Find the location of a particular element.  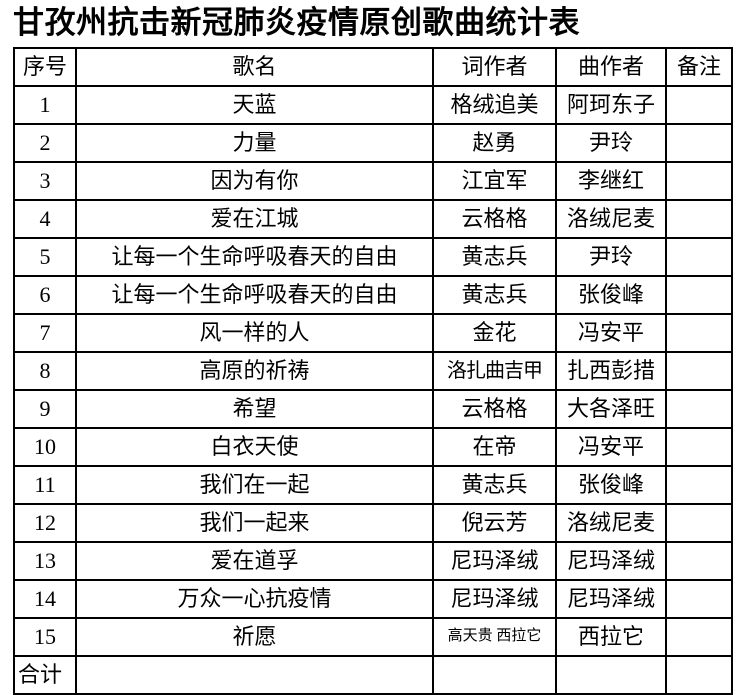

cell-song: 我们一起来 is located at coordinates (254, 523).